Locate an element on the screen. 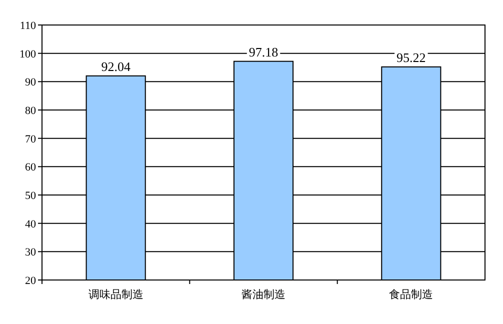 Image resolution: width=503 pixels, height=324 pixels. x-tick-label: 调味品制造 is located at coordinates (116, 294).